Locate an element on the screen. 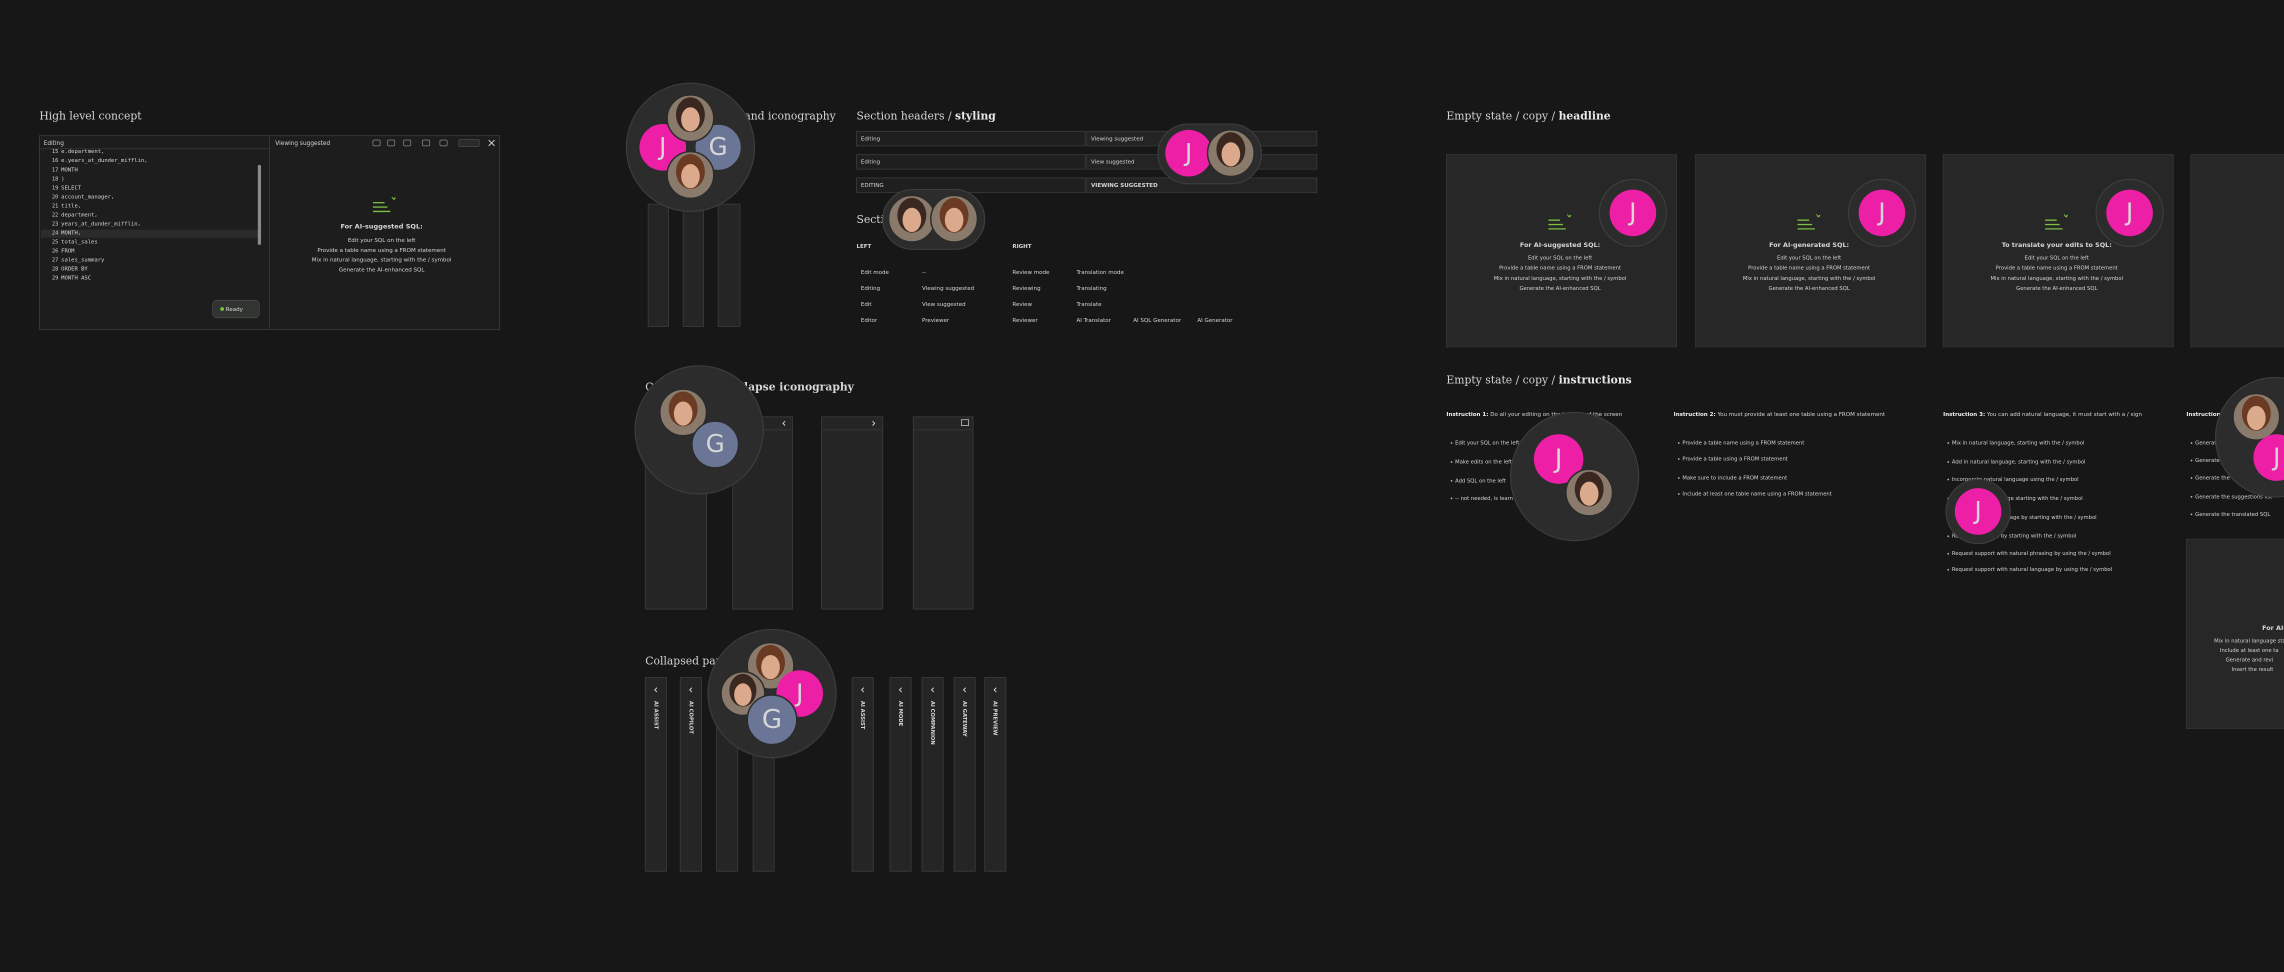  card-title: For AI-suggested SQL: is located at coordinates (1560, 245).